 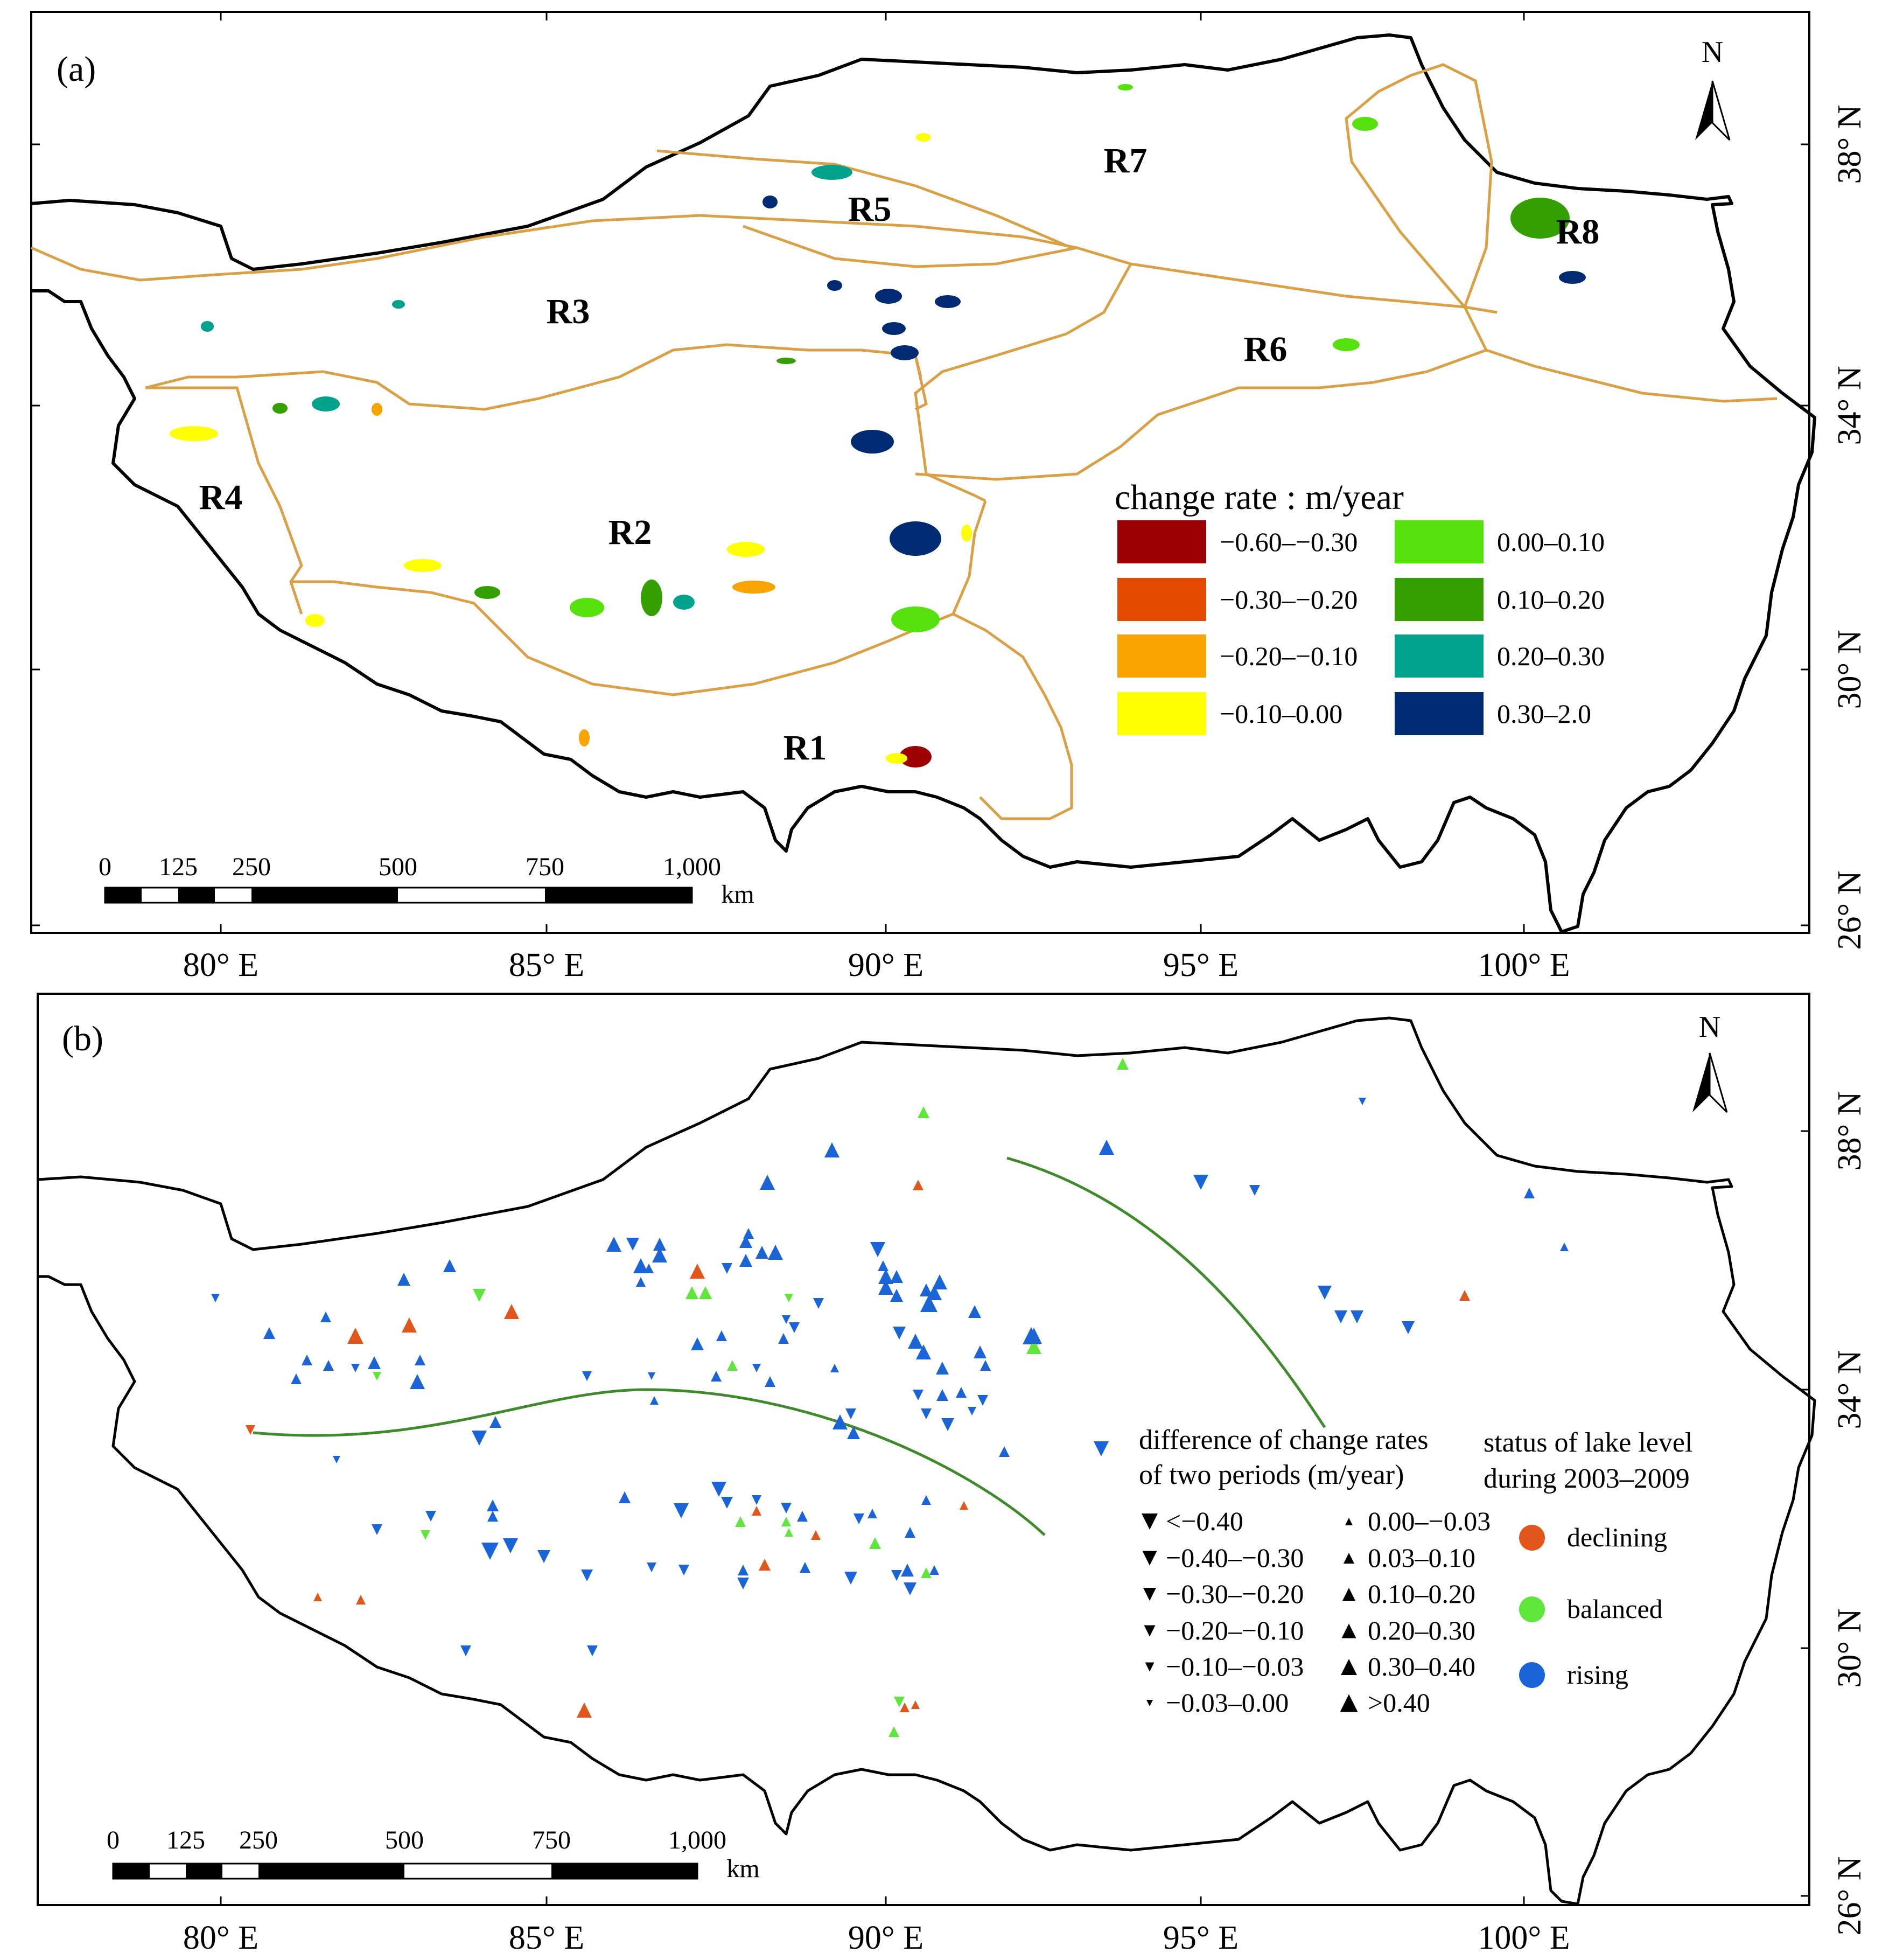 What do you see at coordinates (1266, 349) in the screenshot?
I see `region-r6: R6` at bounding box center [1266, 349].